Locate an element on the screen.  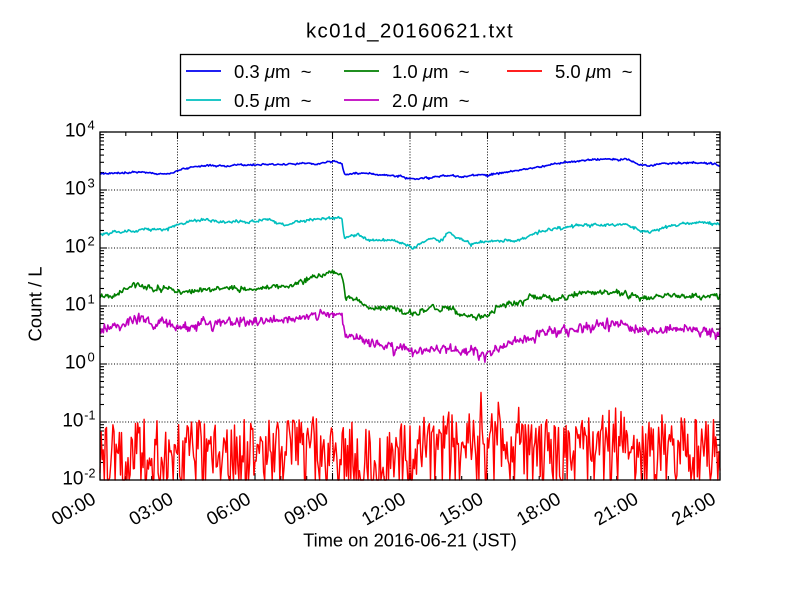
svg-text: 0.5 μm ~ is located at coordinates (273, 100).